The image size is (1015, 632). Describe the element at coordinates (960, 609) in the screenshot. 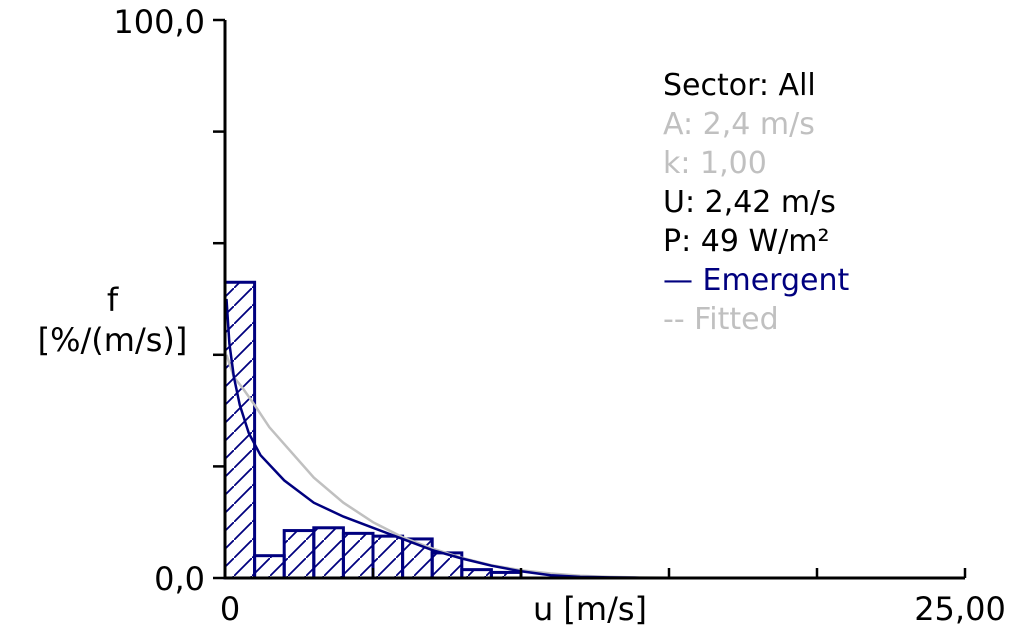

I see `x-tick-label-right: 25,00` at that location.